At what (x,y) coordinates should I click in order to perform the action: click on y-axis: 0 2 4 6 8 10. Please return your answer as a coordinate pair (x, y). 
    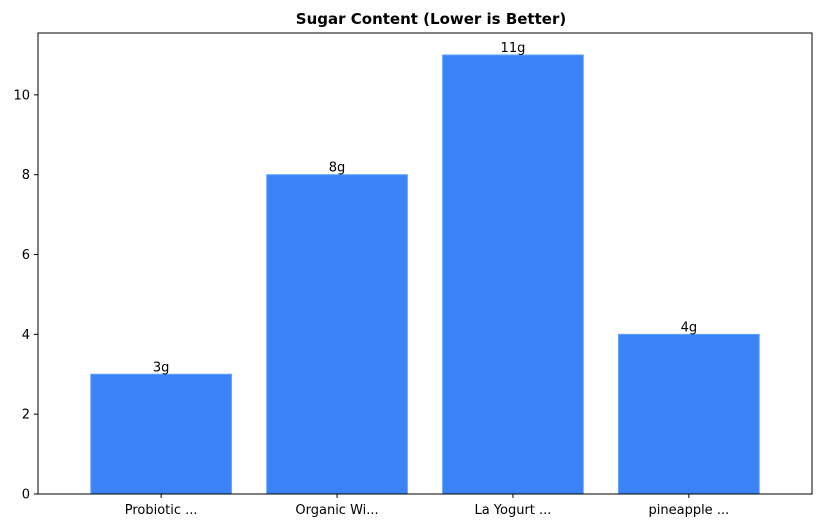
    Looking at the image, I should click on (25, 295).